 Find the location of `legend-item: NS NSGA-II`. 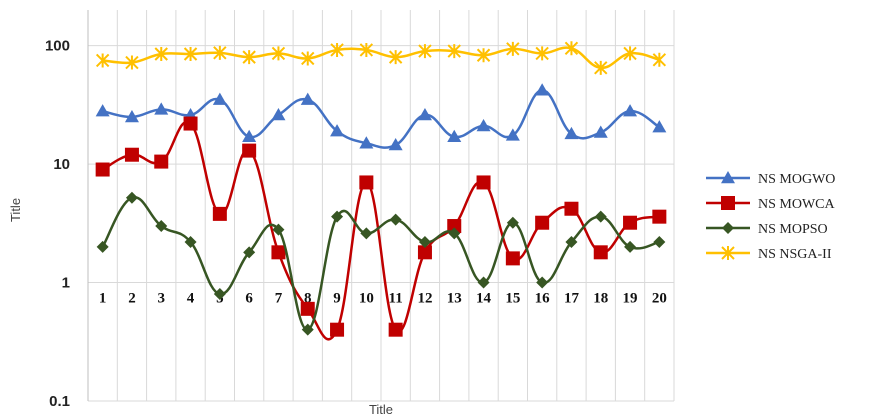

legend-item: NS NSGA-II is located at coordinates (769, 254).